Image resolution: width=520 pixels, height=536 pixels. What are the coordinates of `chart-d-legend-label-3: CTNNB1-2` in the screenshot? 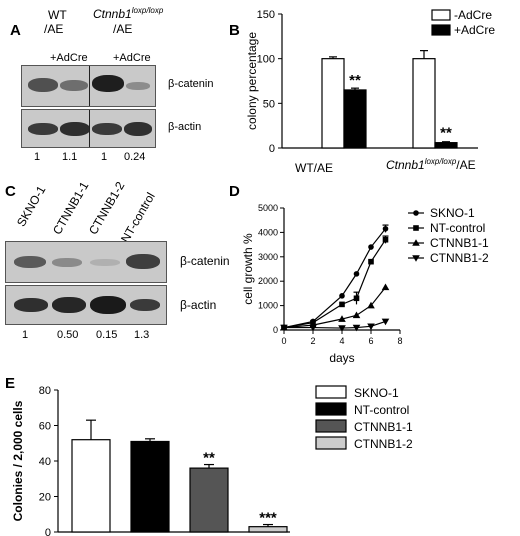 It's located at (459, 258).